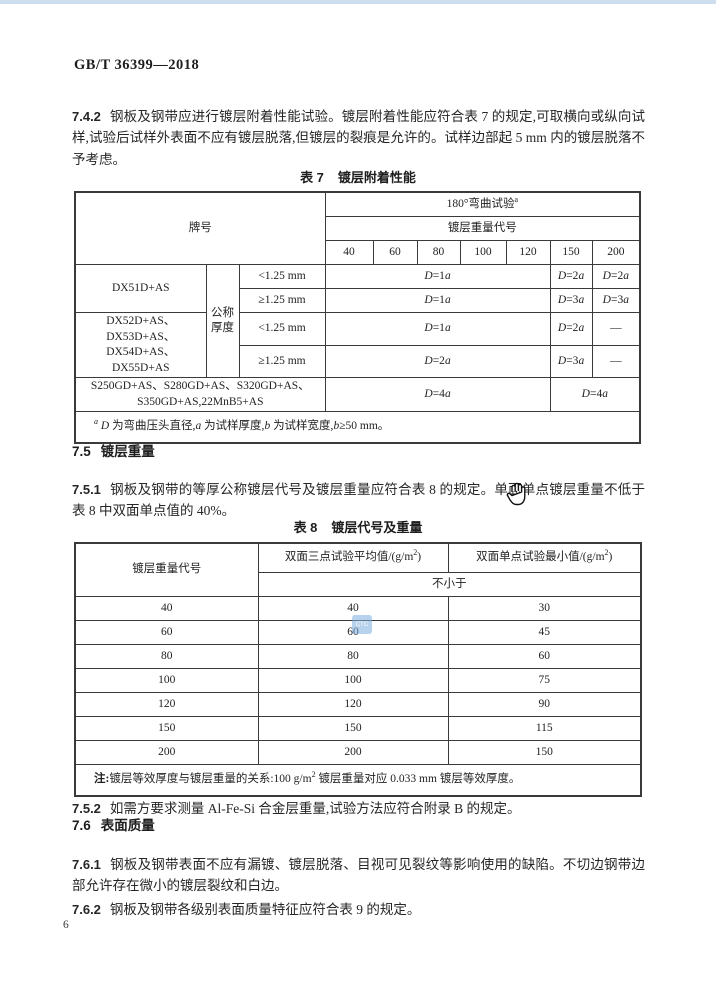 This screenshot has height=1001, width=716. I want to click on clause-text: 钢板及钢带各级别表面质量特征应符合表 9 的规定。, so click(265, 909).